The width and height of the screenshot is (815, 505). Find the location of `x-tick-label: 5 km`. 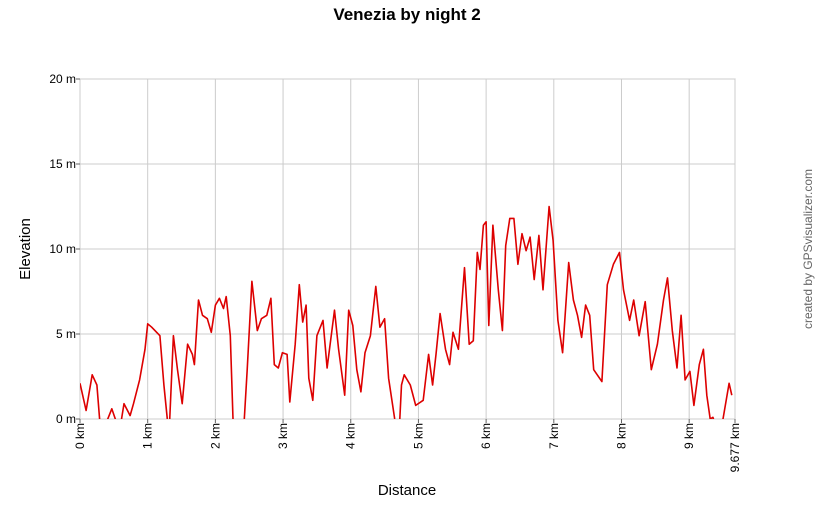

x-tick-label: 5 km is located at coordinates (418, 436).